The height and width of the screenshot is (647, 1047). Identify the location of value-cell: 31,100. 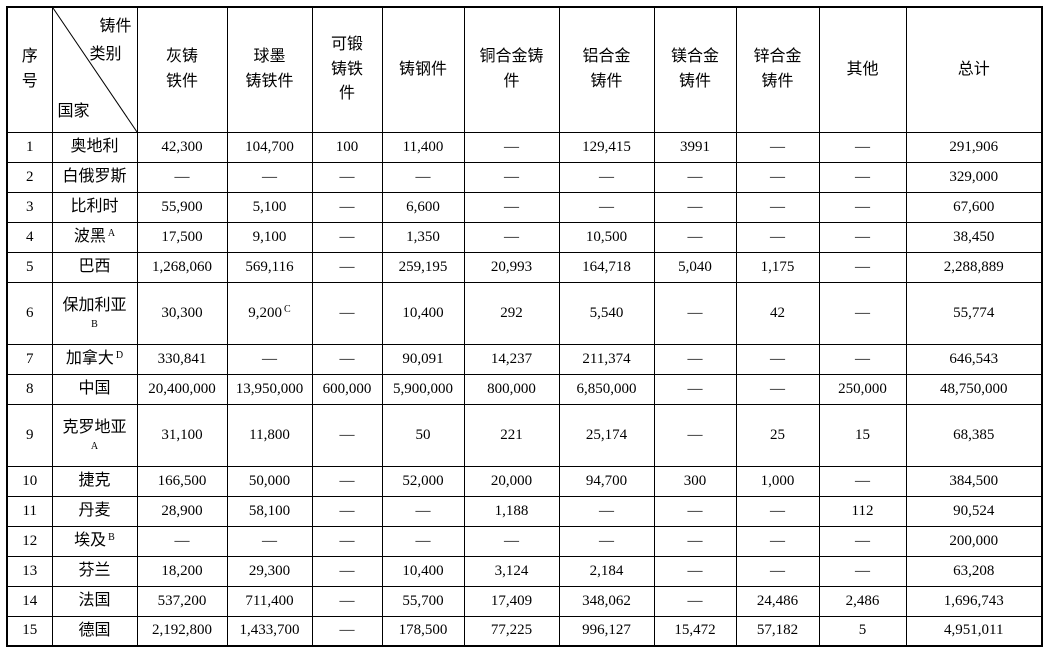
(182, 435).